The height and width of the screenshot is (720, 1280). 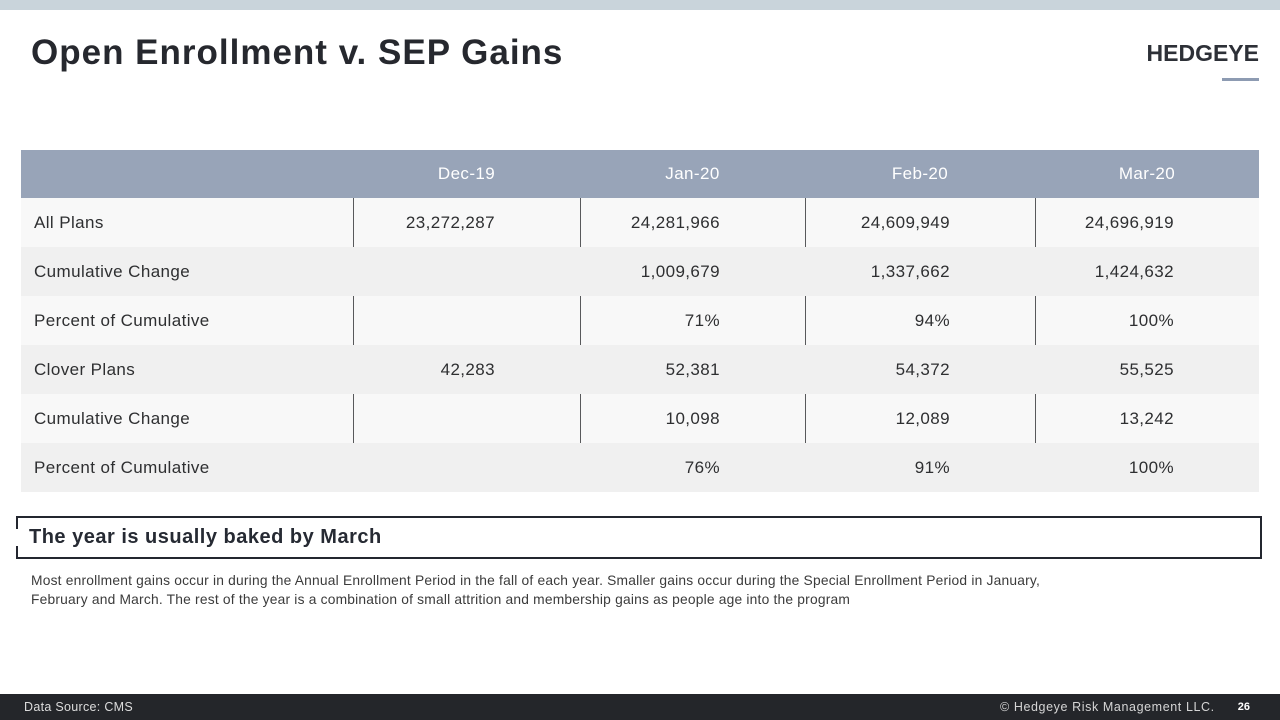 I want to click on value-cell: 23,272,287, so click(x=466, y=222).